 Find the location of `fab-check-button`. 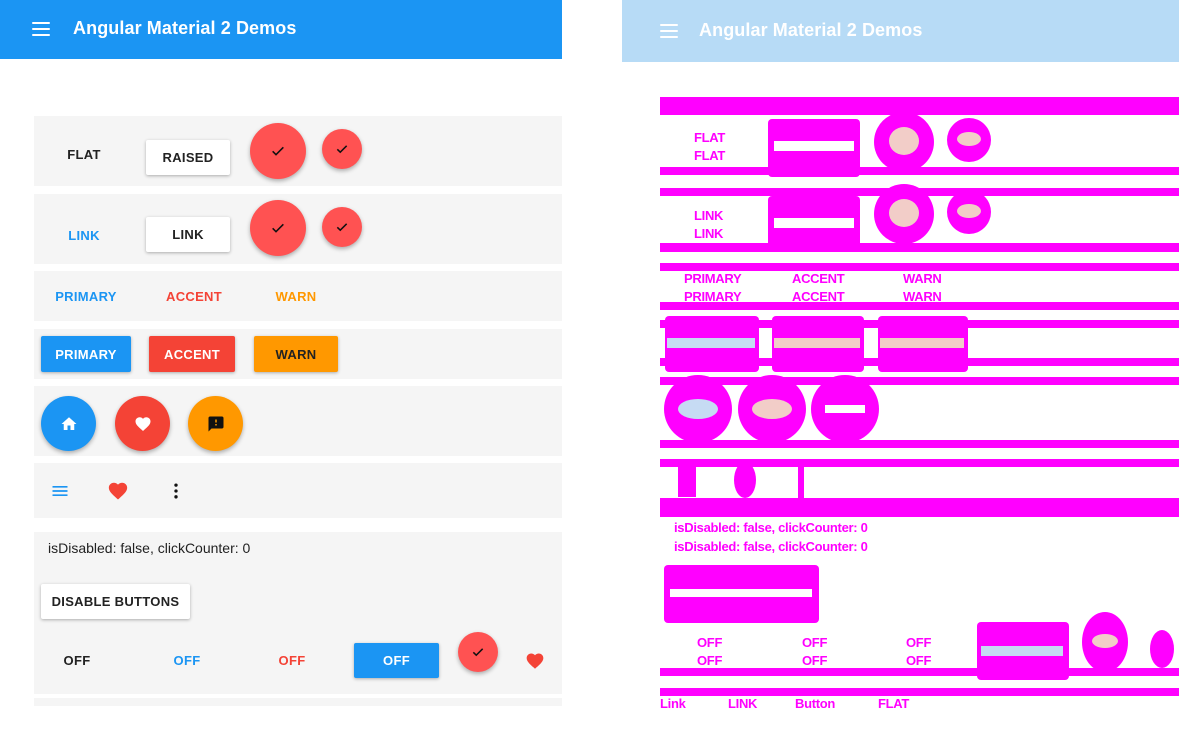

fab-check-button is located at coordinates (278, 151).